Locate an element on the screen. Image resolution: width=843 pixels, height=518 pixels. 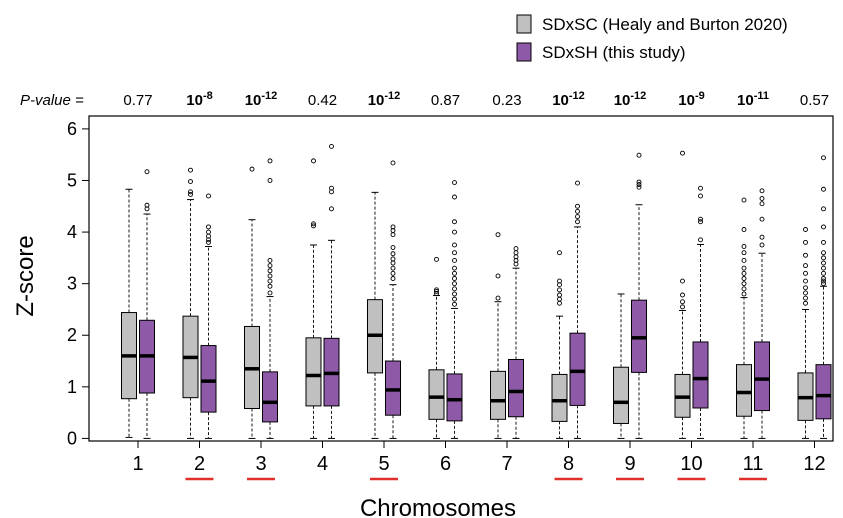
pvalue-label: P-value = is located at coordinates (52, 100).